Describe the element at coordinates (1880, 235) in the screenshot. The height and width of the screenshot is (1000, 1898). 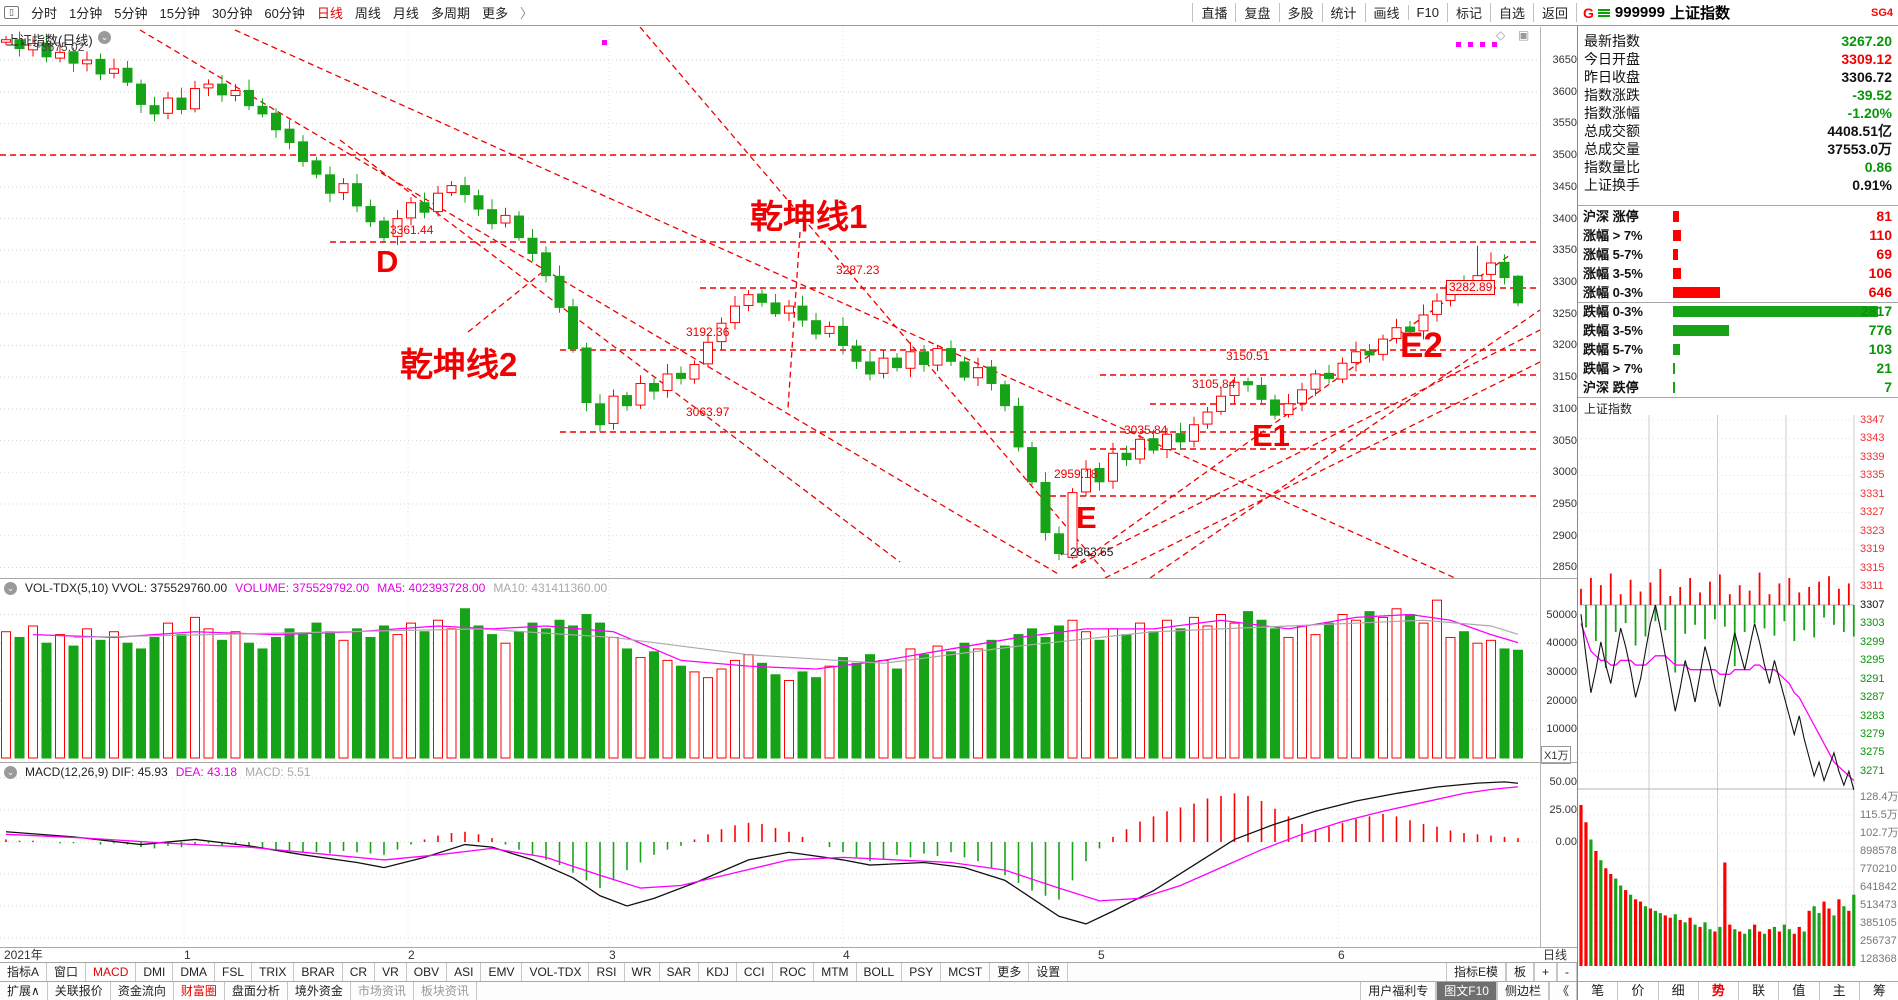
I see `updown-value: 110` at that location.